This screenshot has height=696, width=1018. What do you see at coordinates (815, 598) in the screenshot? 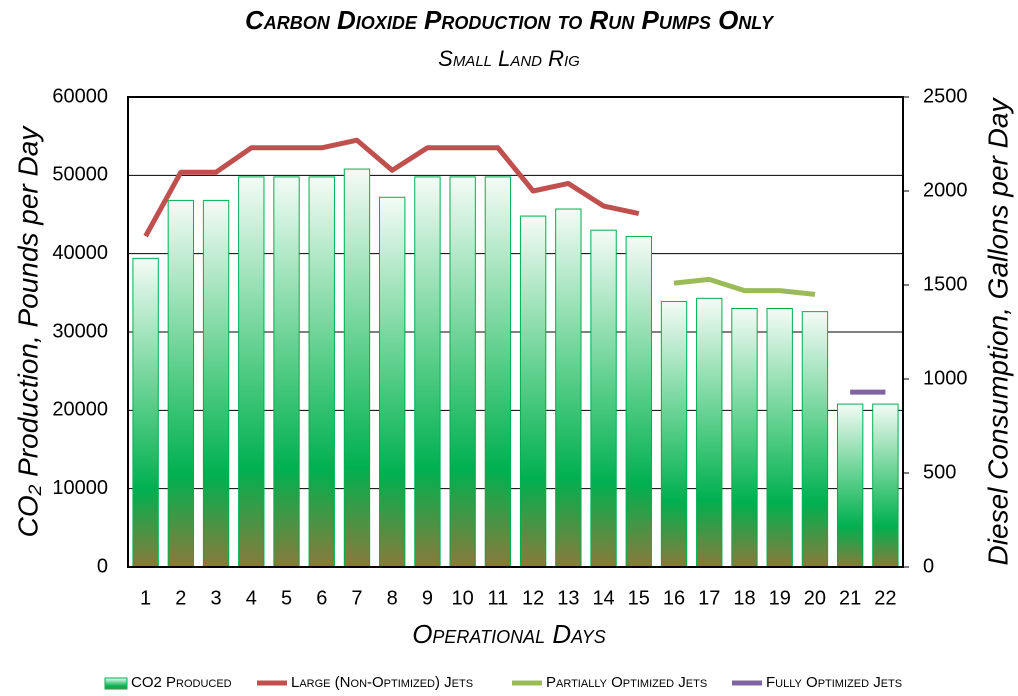
I see `x-tick-label: 20` at bounding box center [815, 598].